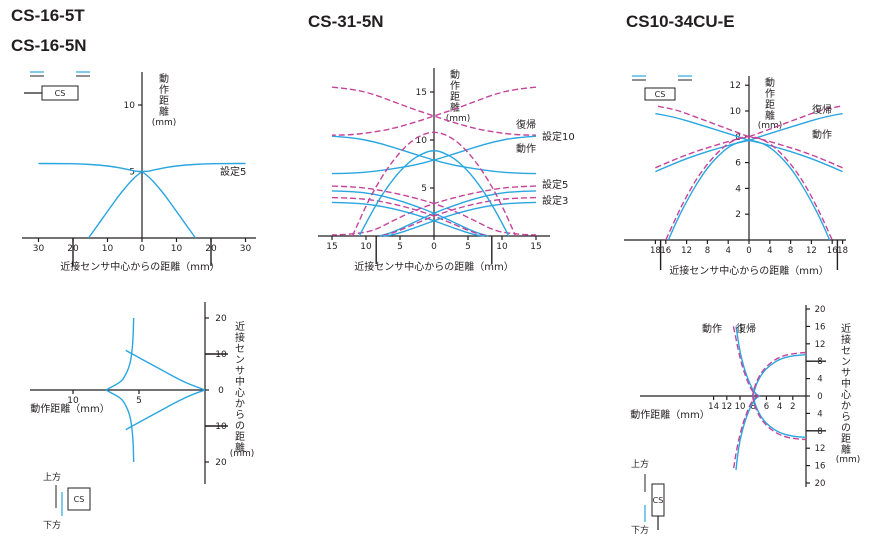 This screenshot has height=549, width=877. What do you see at coordinates (39, 249) in the screenshot?
I see `x-tick-label: 30` at bounding box center [39, 249].